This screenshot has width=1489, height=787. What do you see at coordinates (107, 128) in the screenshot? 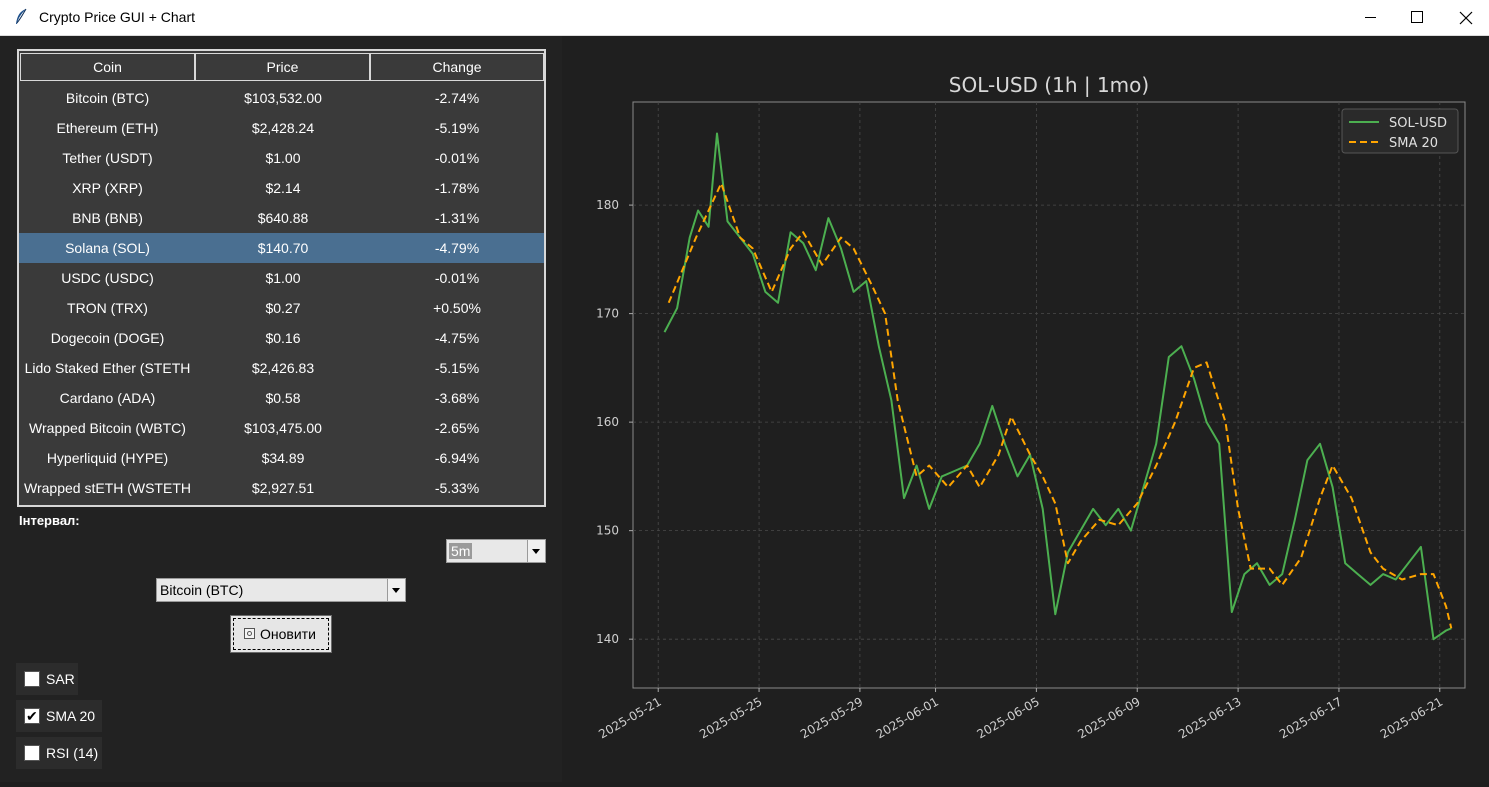
I see `coin-cell: Ethereum (ETH)` at bounding box center [107, 128].